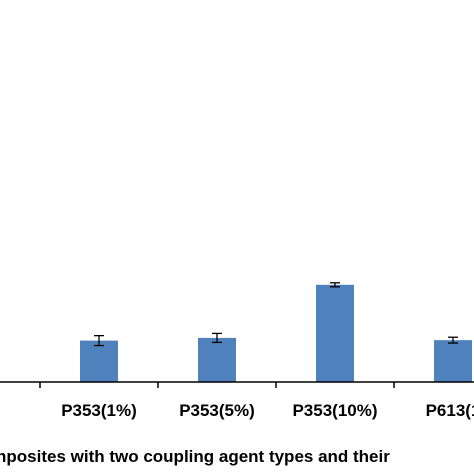 The width and height of the screenshot is (474, 474). I want to click on x-tick-label: P353(5%), so click(217, 410).